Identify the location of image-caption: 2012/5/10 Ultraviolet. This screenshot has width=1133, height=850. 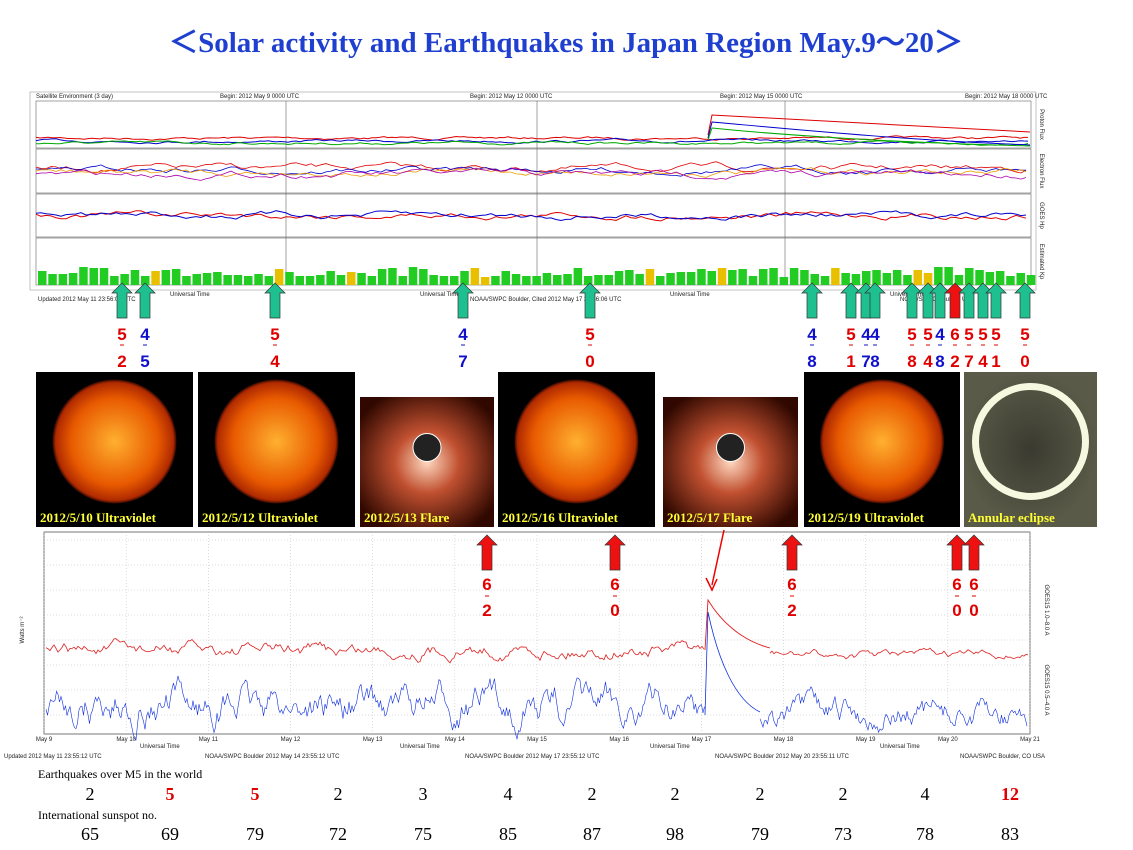
(98, 517).